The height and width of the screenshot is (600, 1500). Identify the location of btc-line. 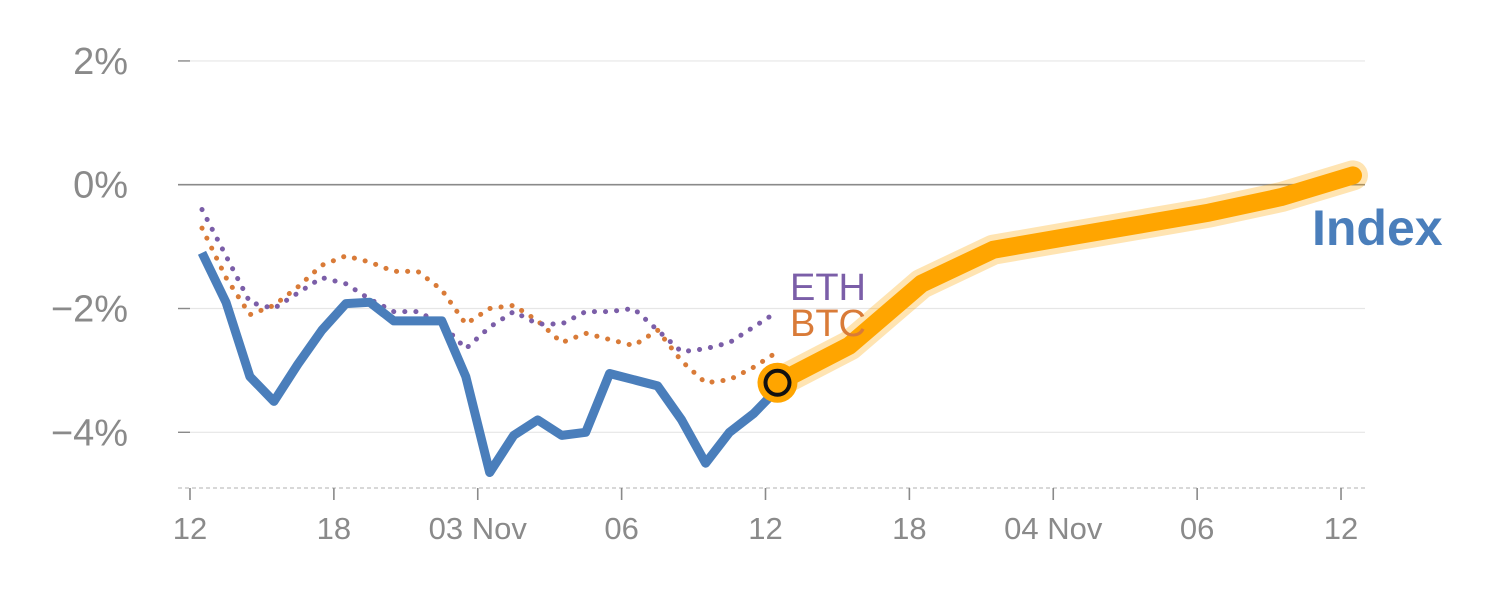
(489, 305).